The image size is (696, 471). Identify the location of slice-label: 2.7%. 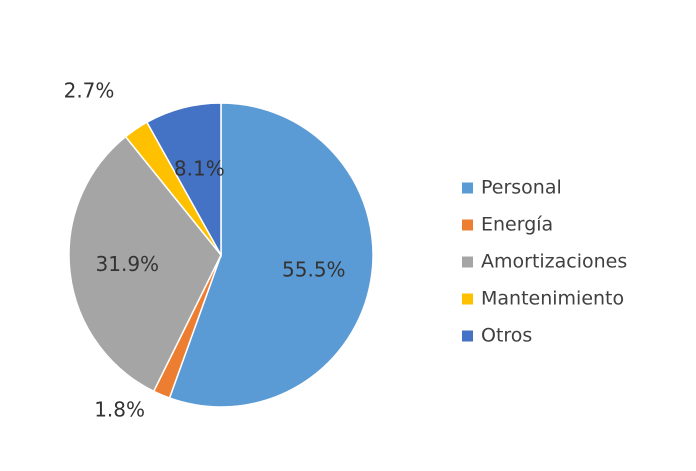
(89, 90).